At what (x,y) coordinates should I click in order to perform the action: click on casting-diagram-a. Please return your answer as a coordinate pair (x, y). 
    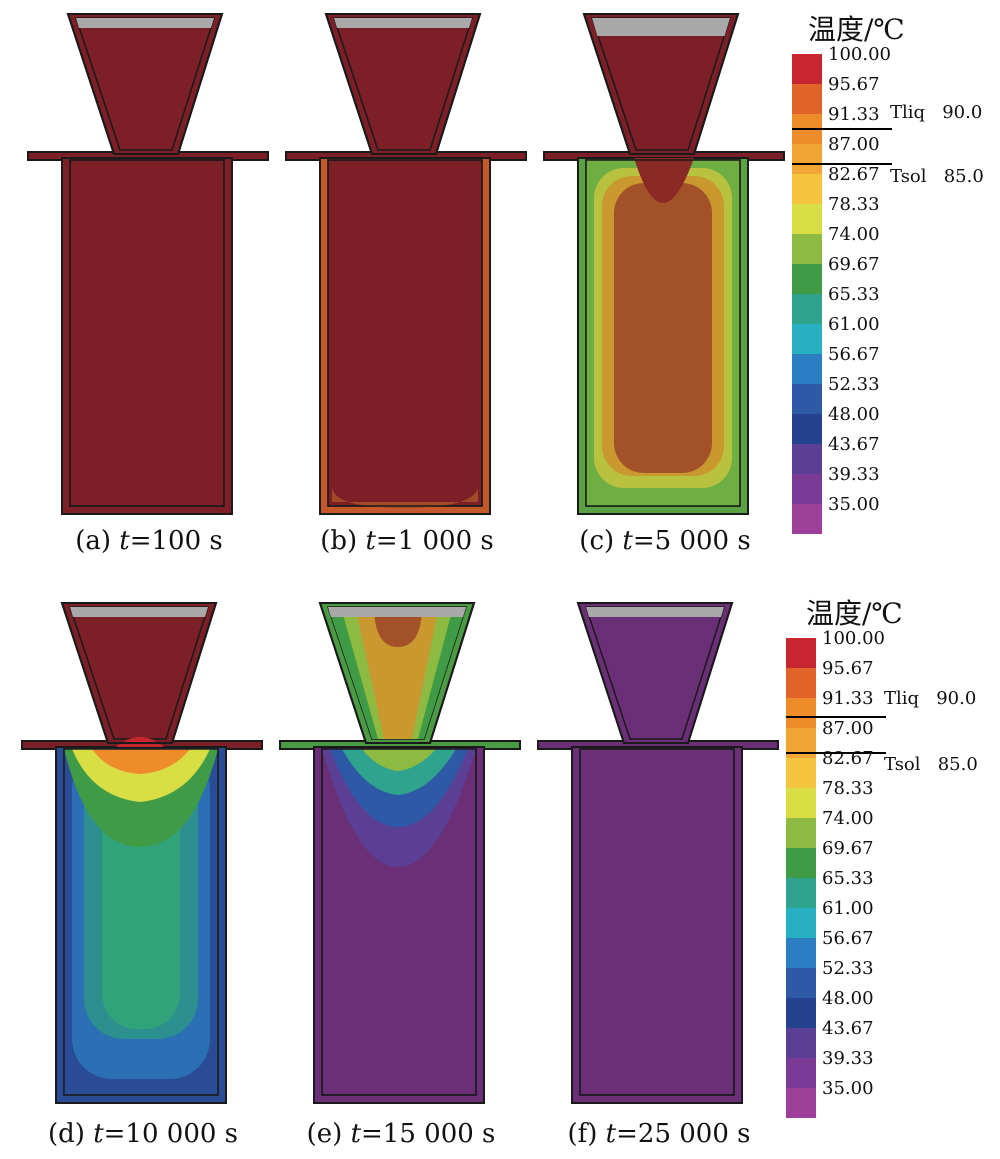
    Looking at the image, I should click on (148, 264).